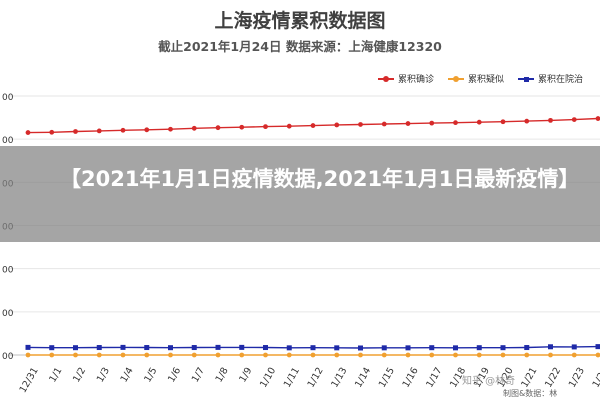 Image resolution: width=600 pixels, height=400 pixels. What do you see at coordinates (292, 378) in the screenshot?
I see `x-tick-label: 1/11` at bounding box center [292, 378].